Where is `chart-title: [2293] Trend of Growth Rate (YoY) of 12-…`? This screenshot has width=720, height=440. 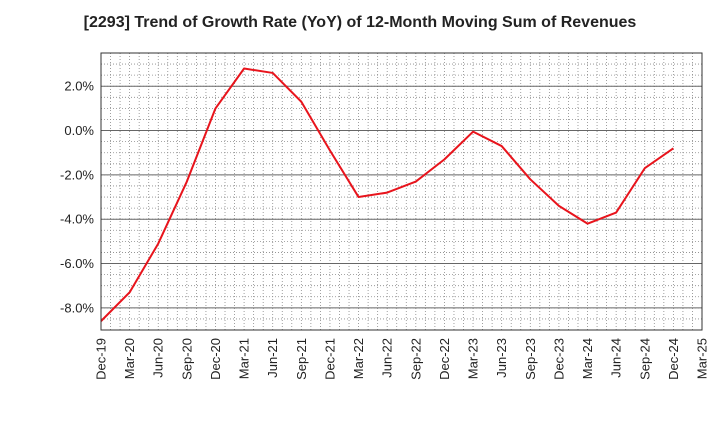
chart-title: [2293] Trend of Growth Rate (YoY) of 12-… is located at coordinates (360, 22).